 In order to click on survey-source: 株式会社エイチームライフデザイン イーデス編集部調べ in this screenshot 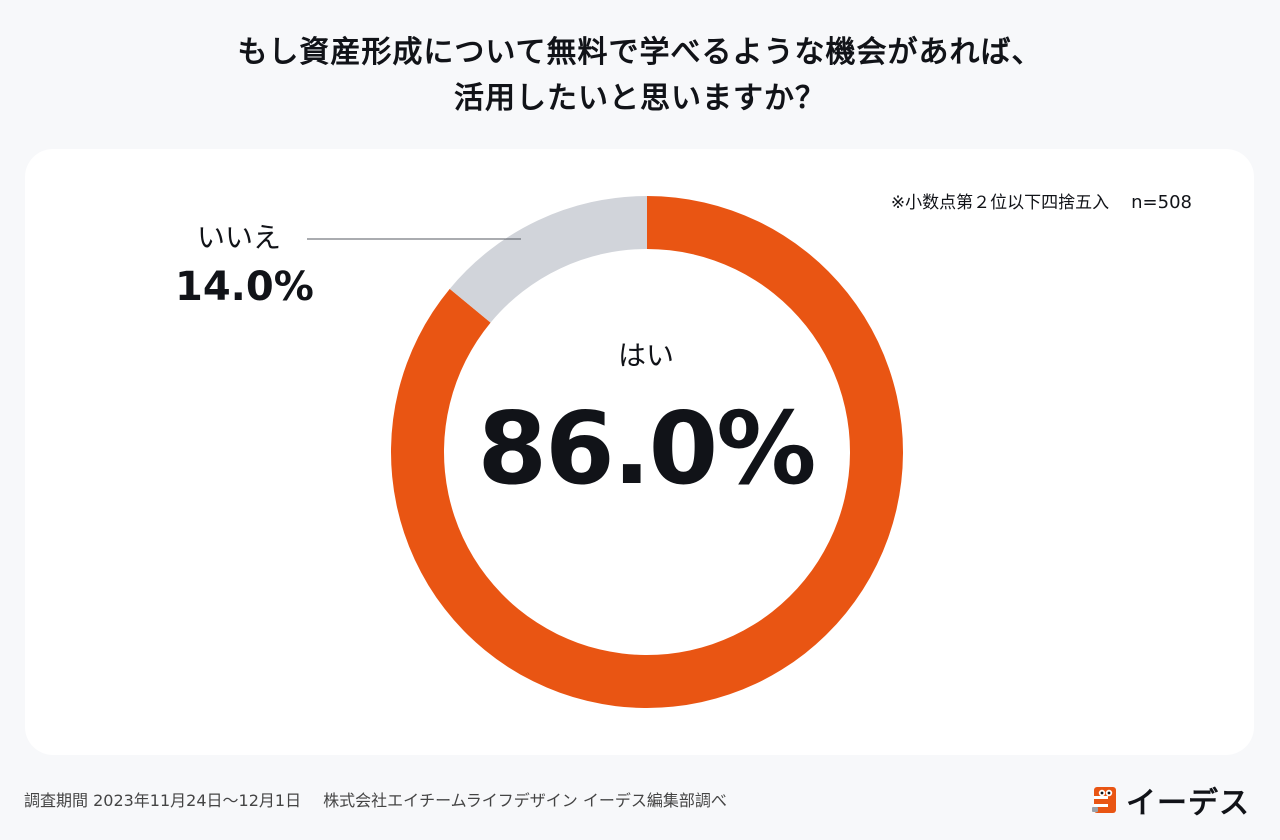, I will do `click(525, 800)`.